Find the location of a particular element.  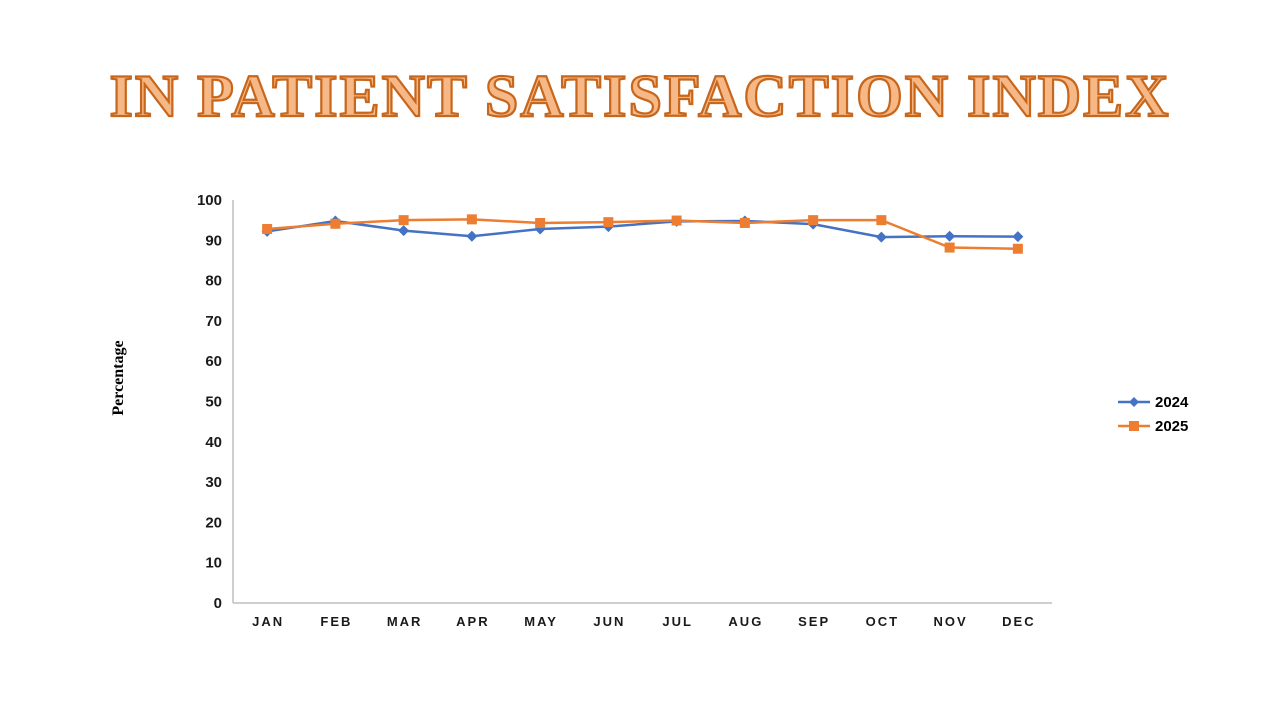

y-tick-label: 0 is located at coordinates (218, 603).